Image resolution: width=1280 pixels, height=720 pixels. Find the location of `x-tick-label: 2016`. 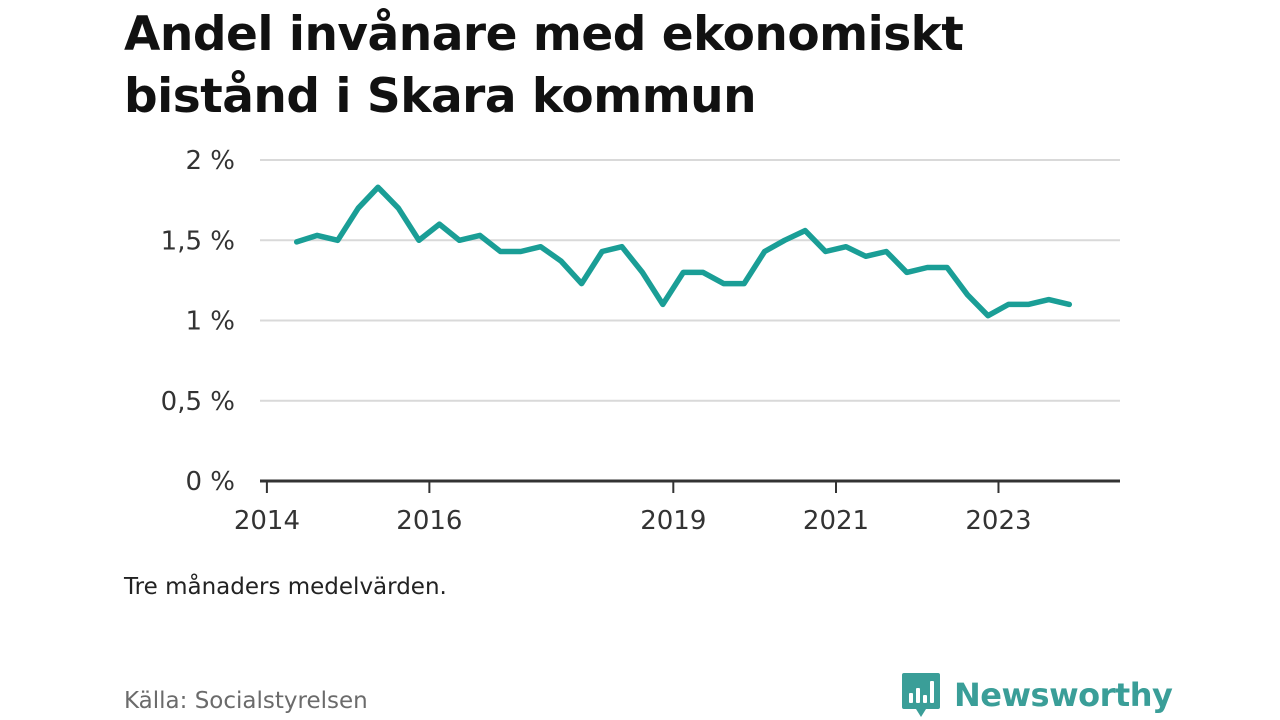

x-tick-label: 2016 is located at coordinates (429, 521).